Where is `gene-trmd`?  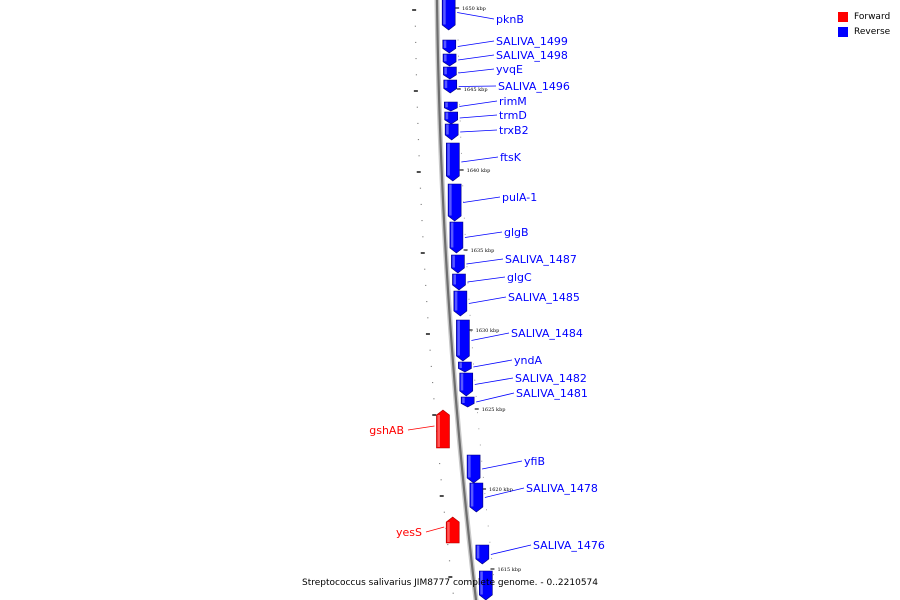 gene-trmd is located at coordinates (451, 118).